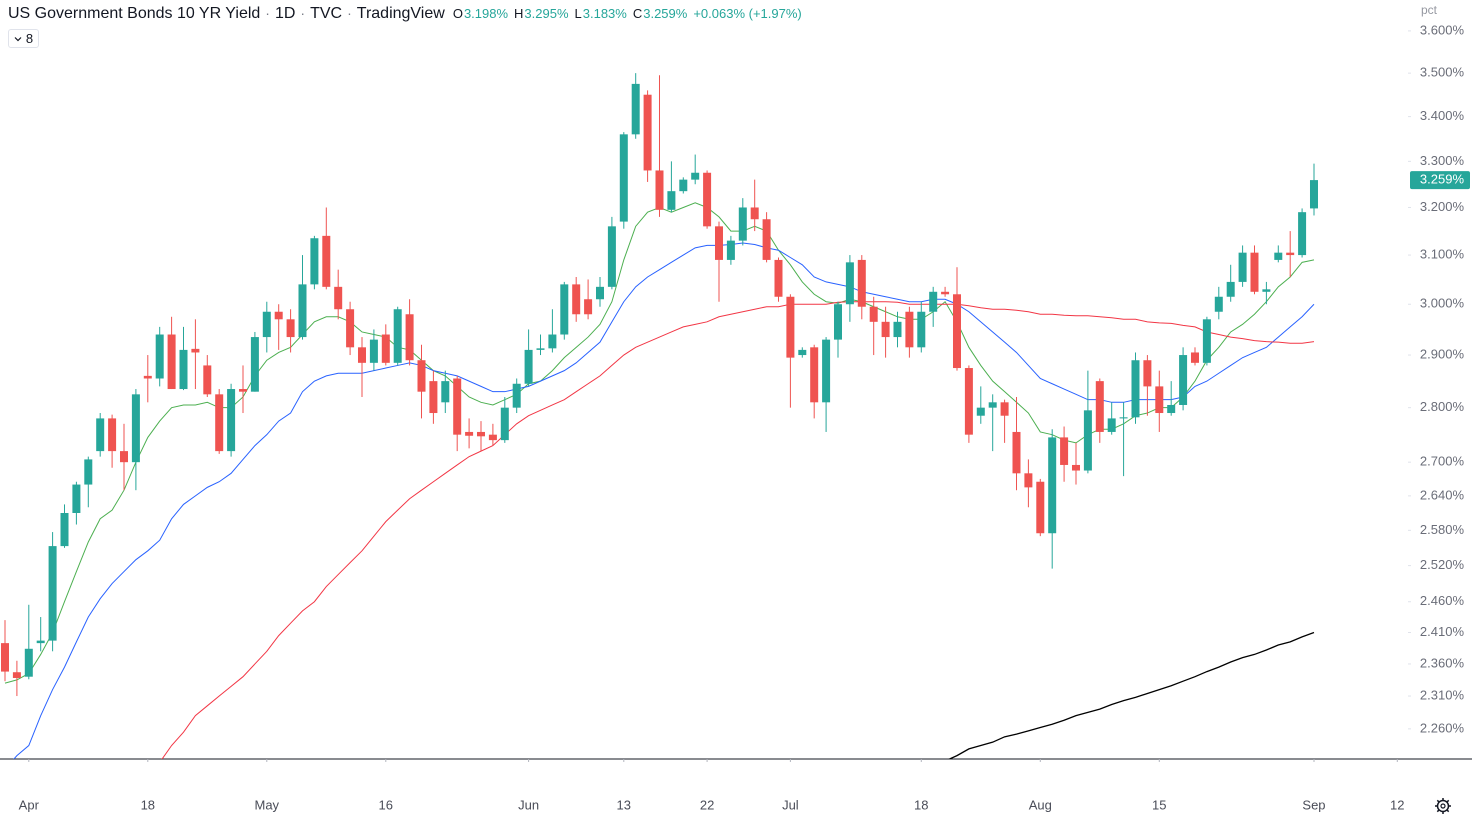 The height and width of the screenshot is (818, 1472). What do you see at coordinates (665, 13) in the screenshot?
I see `ohlc-value: 3.259%` at bounding box center [665, 13].